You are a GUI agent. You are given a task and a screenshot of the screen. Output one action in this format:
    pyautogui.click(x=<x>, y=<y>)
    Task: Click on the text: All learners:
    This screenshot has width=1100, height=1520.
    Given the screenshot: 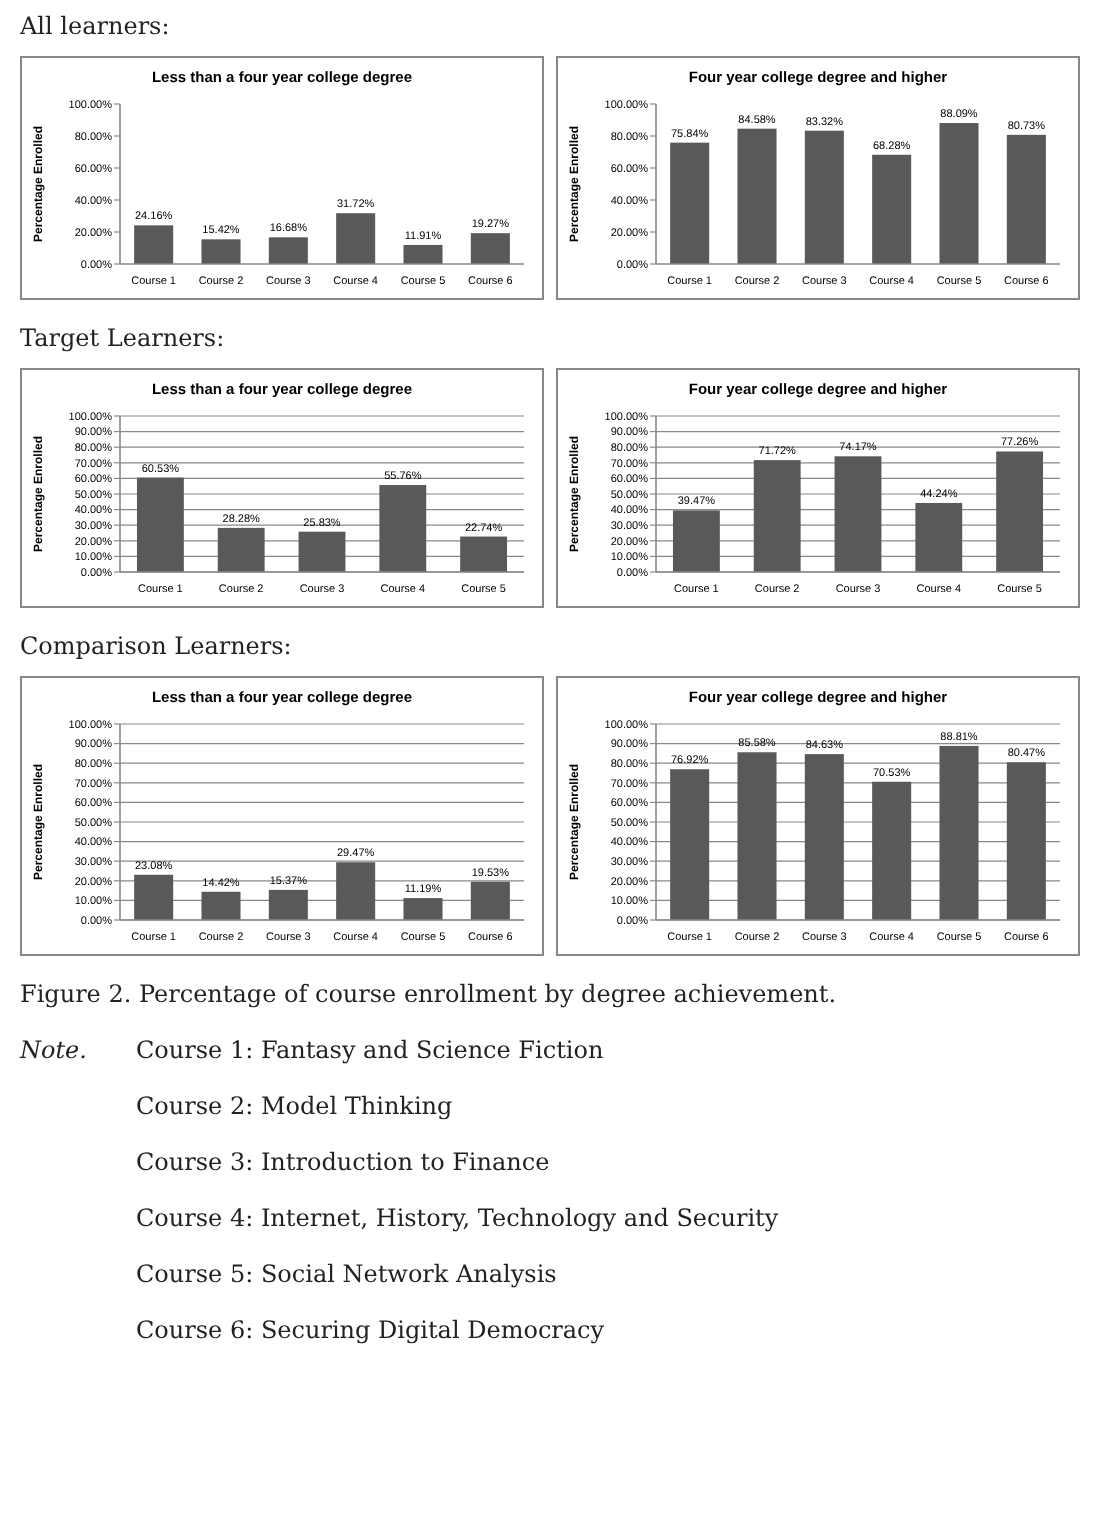 What is the action you would take?
    pyautogui.click(x=96, y=26)
    